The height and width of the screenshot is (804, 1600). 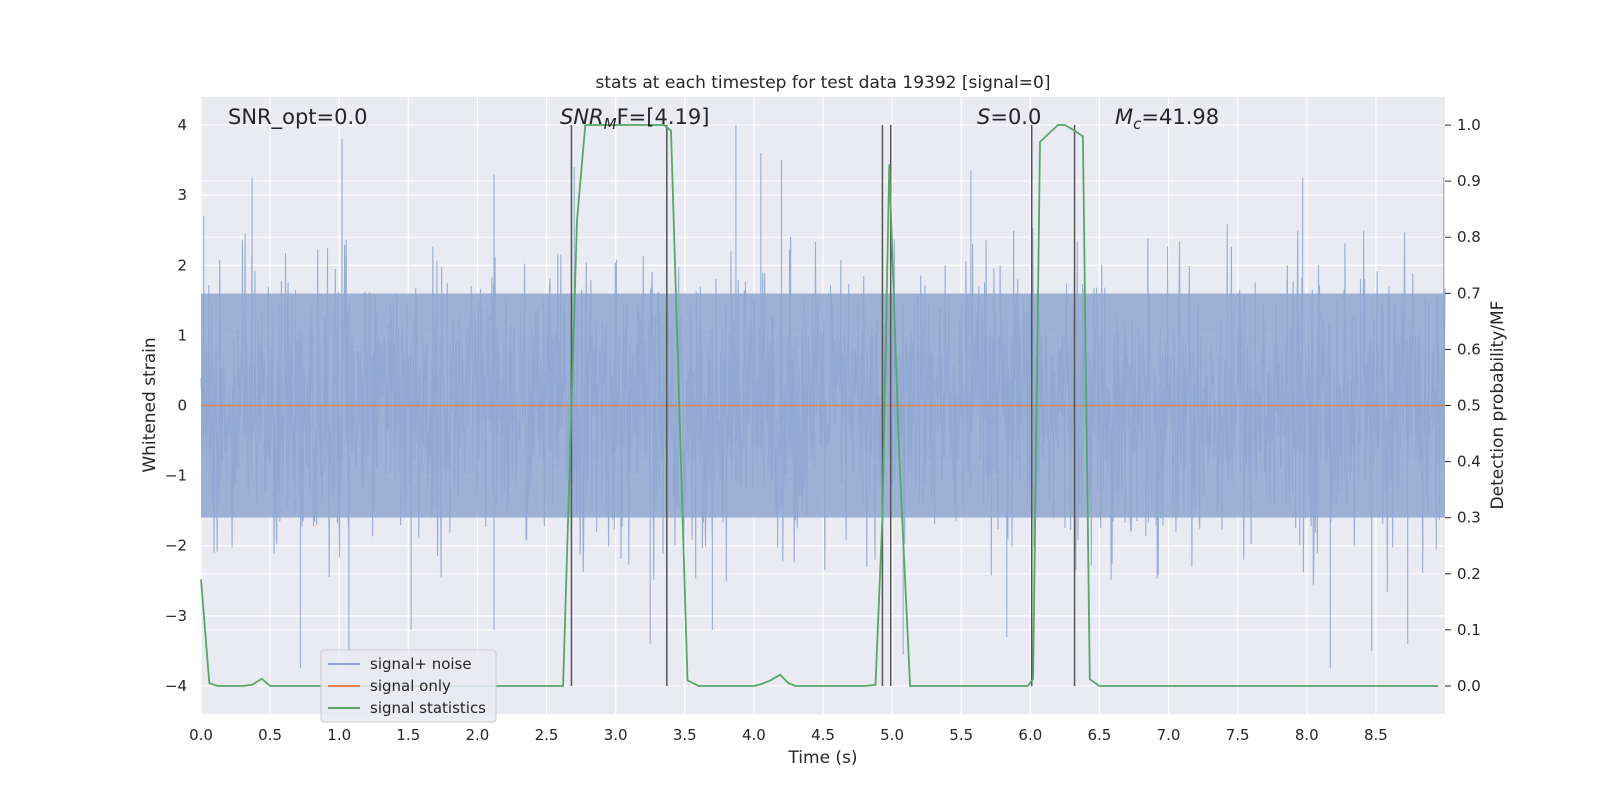 What do you see at coordinates (478, 735) in the screenshot?
I see `x-tick-label: 2.0` at bounding box center [478, 735].